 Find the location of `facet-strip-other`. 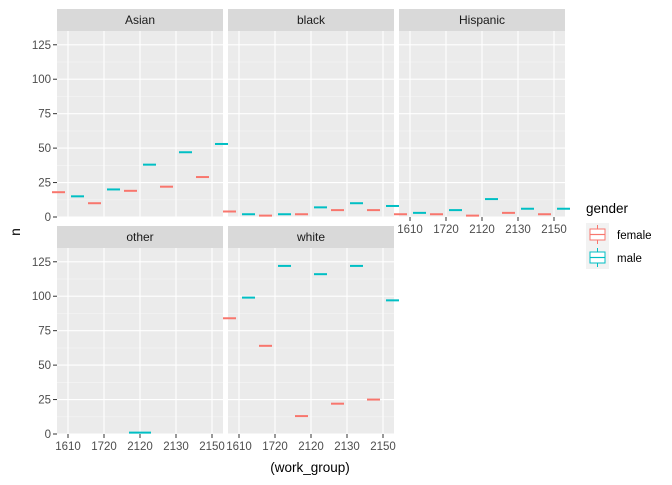

facet-strip-other is located at coordinates (140, 237).